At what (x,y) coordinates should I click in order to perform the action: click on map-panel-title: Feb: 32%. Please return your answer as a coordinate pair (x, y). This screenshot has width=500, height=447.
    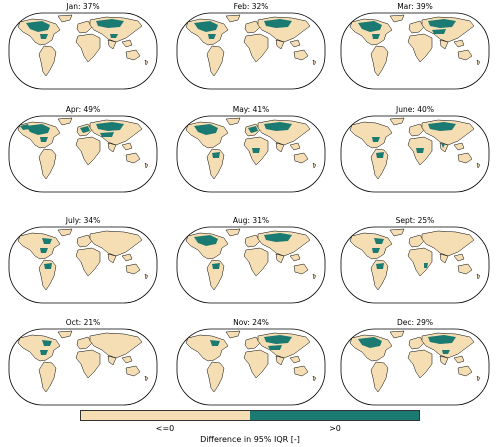
    Looking at the image, I should click on (251, 6).